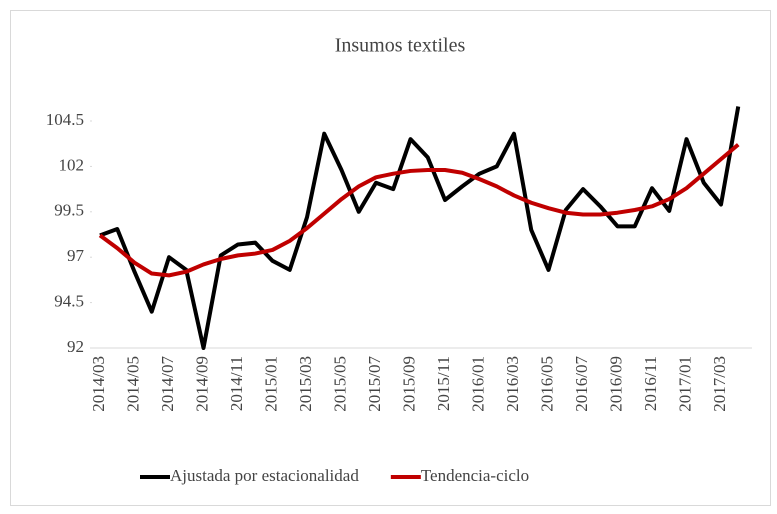 Image resolution: width=777 pixels, height=514 pixels. What do you see at coordinates (69, 301) in the screenshot?
I see `y-tick-label: 94.5` at bounding box center [69, 301].